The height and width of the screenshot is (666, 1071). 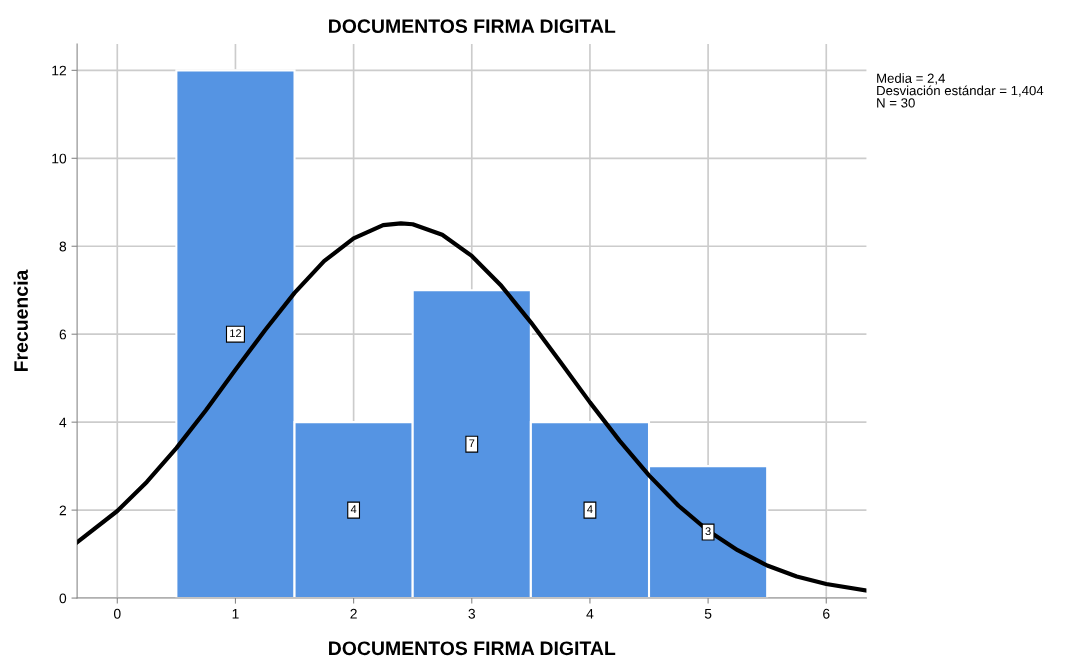 What do you see at coordinates (353, 613) in the screenshot?
I see `x-tick-label: 2` at bounding box center [353, 613].